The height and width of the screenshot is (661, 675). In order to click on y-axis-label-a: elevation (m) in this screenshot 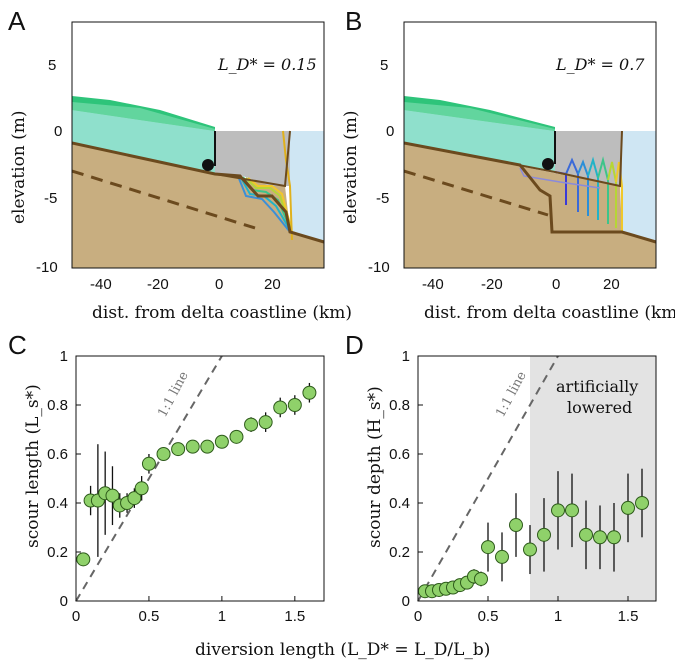, I will do `click(19, 167)`.